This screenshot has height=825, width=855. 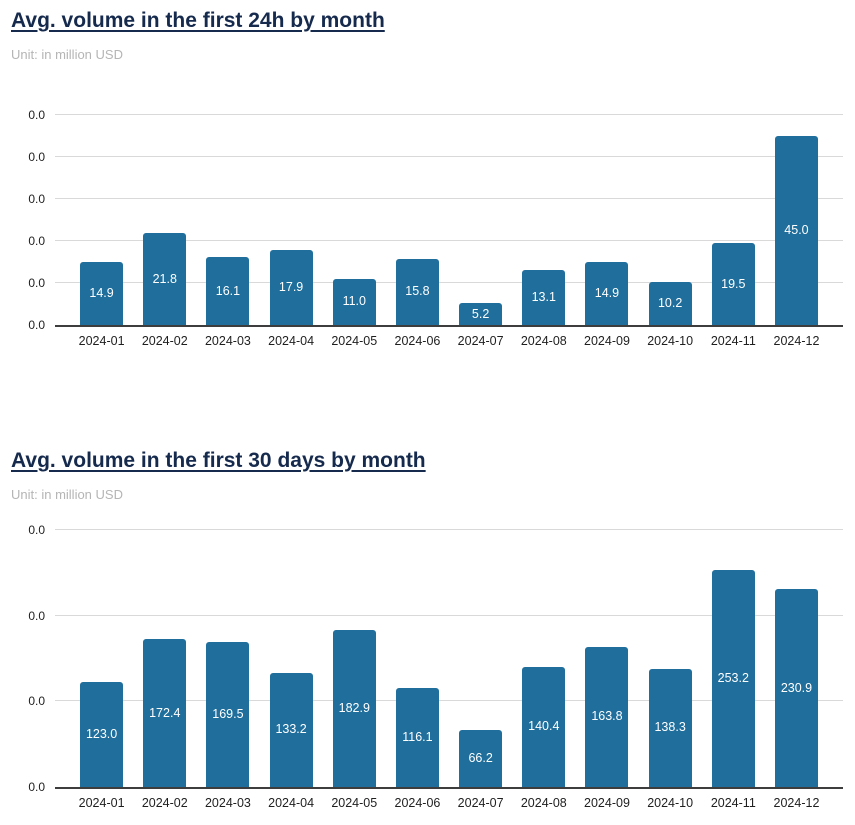 I want to click on bar-2024-05: 182.9, so click(x=354, y=708).